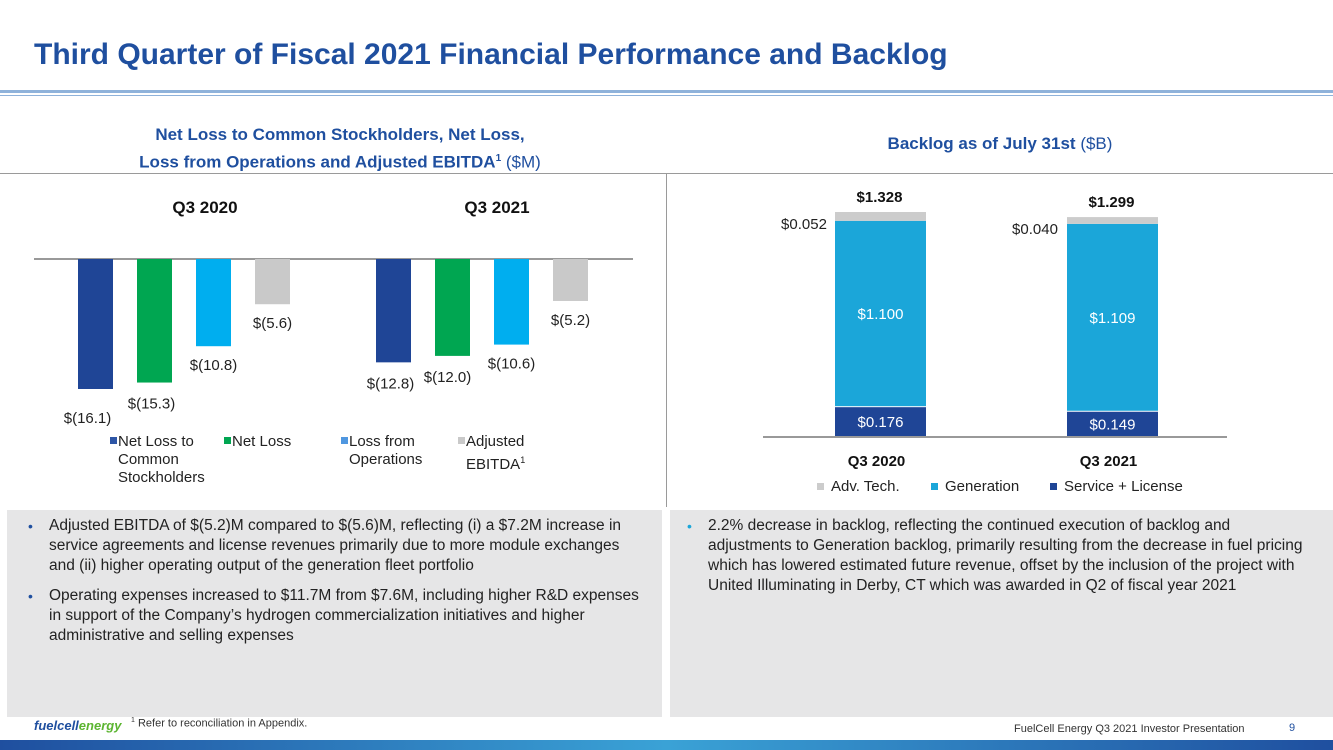 Image resolution: width=1333 pixels, height=750 pixels. Describe the element at coordinates (161, 477) in the screenshot. I see `legend-line: Stockholders` at that location.